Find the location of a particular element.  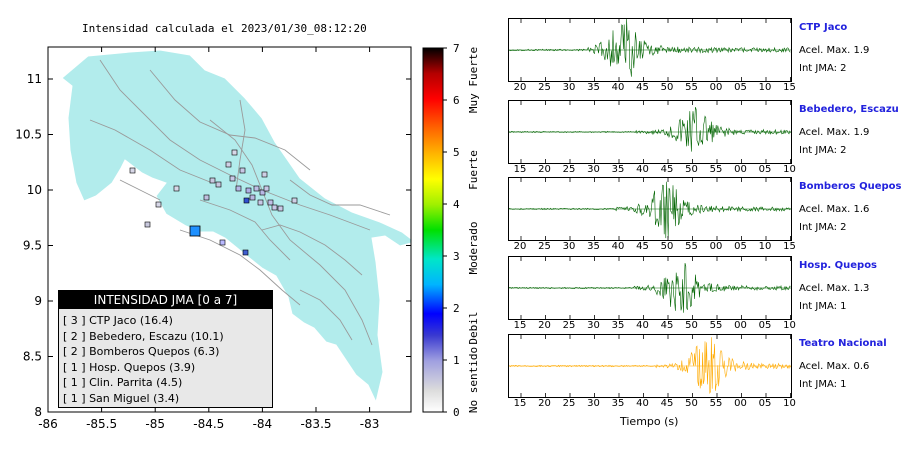

colorbar-ticks: 0 1 2 3 4 5 6 7 is located at coordinates (451, 230).